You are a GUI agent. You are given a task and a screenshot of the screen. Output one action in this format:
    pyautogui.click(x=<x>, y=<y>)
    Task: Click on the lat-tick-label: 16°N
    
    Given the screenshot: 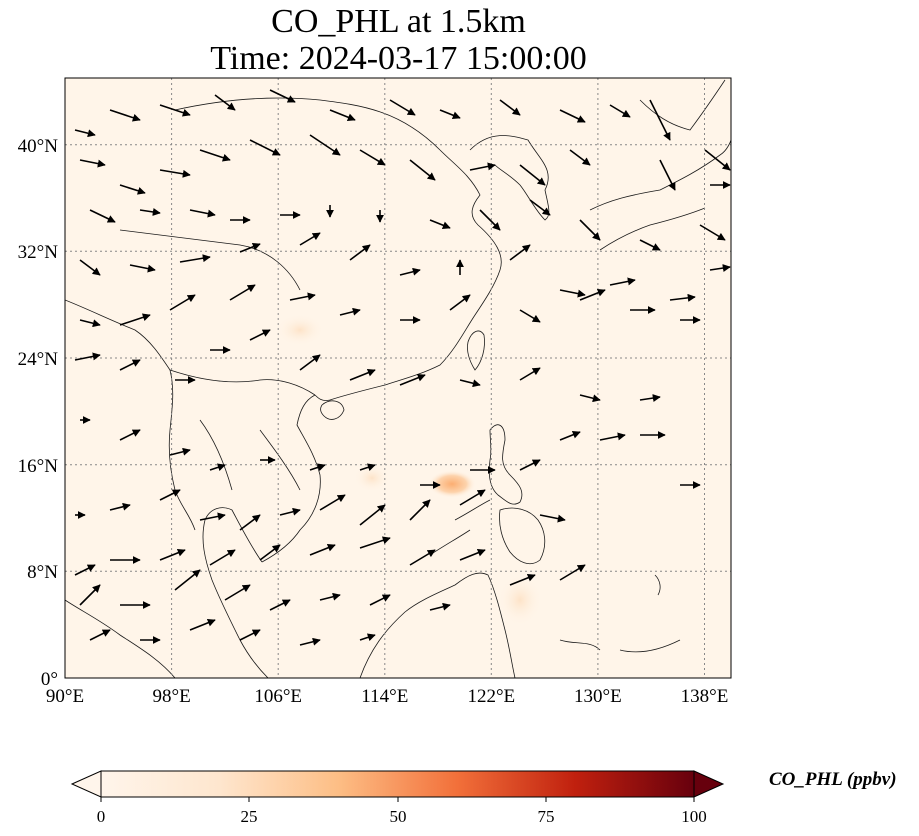 What is the action you would take?
    pyautogui.click(x=38, y=466)
    